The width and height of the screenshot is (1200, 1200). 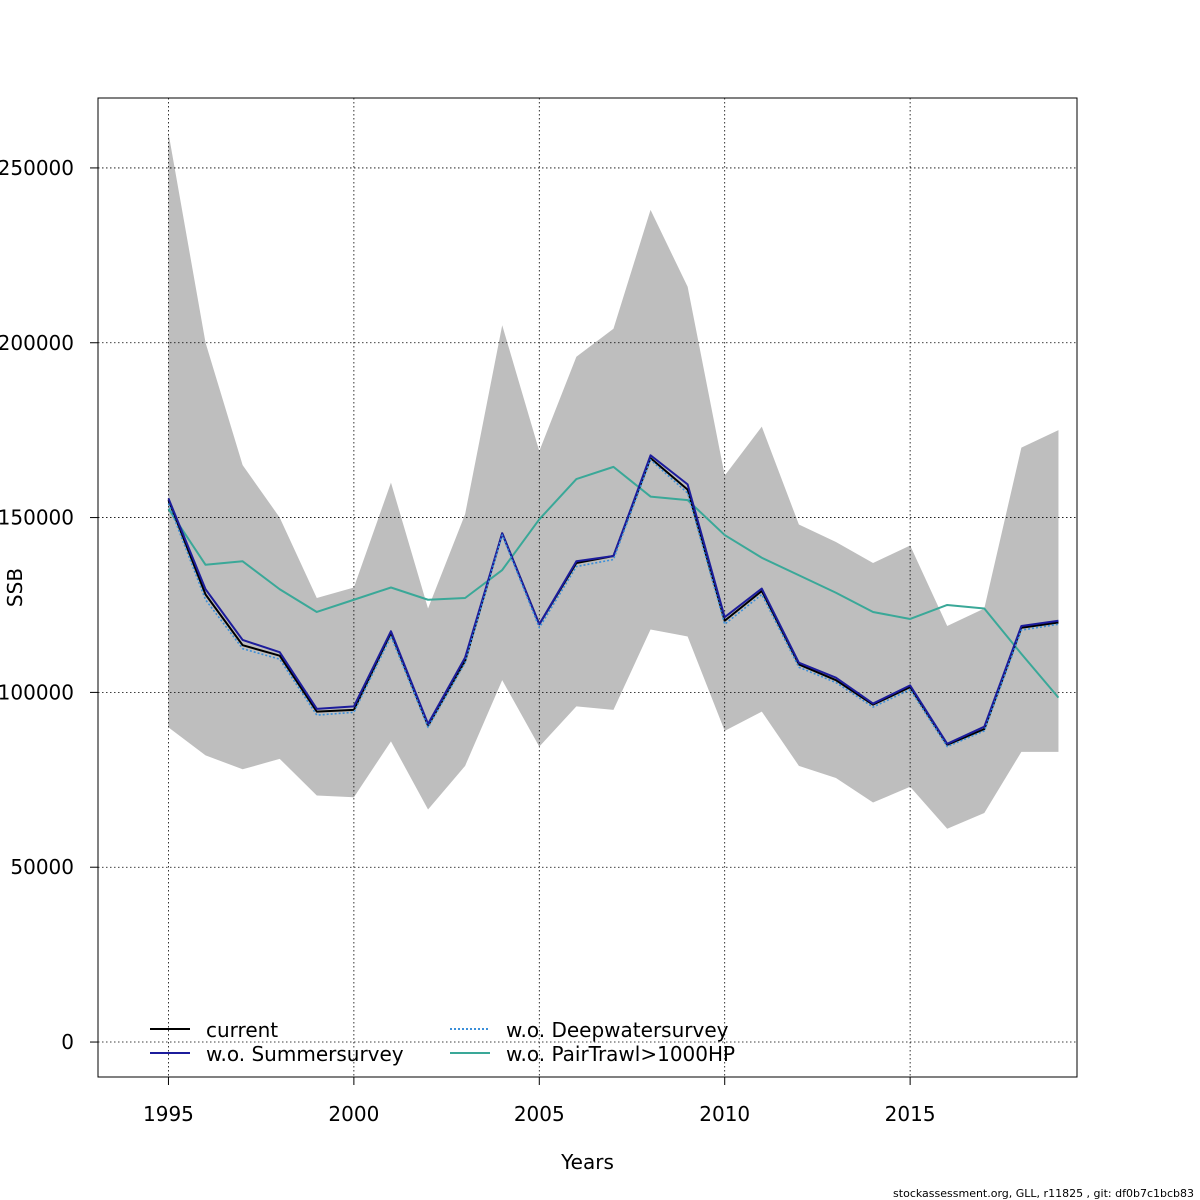 I want to click on y-tick-label: 250000, so click(x=37, y=168).